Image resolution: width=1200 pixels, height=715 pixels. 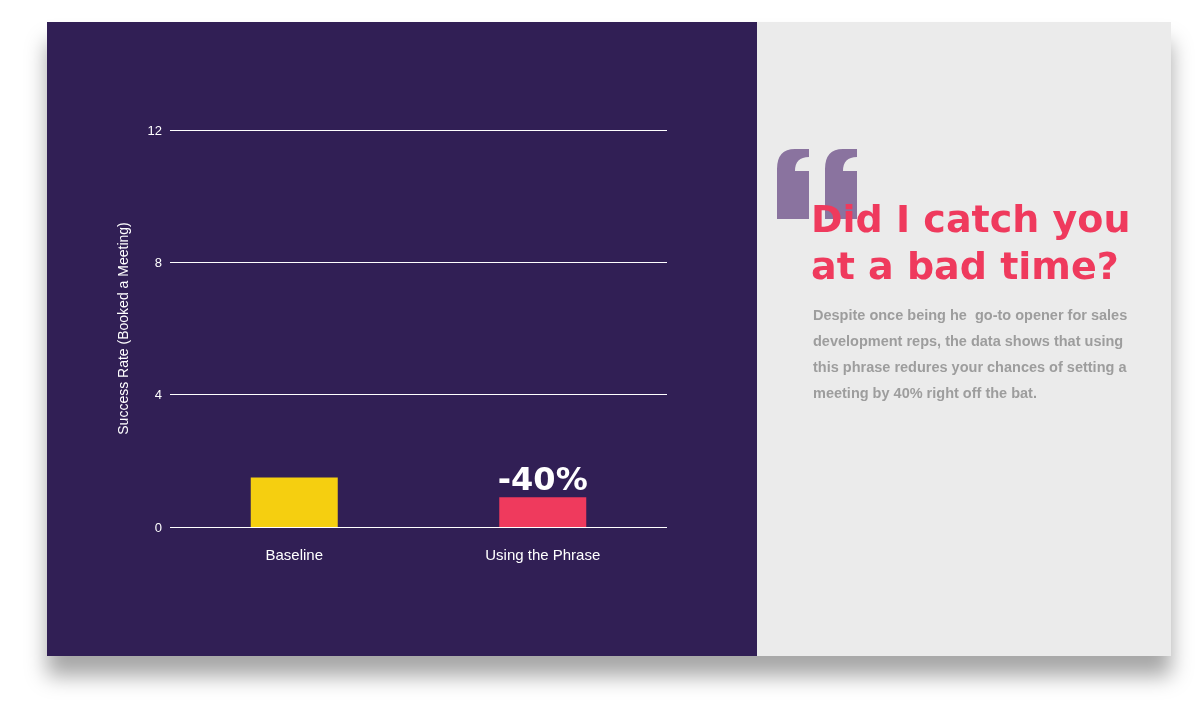 What do you see at coordinates (154, 130) in the screenshot?
I see `y-tick-label: 12` at bounding box center [154, 130].